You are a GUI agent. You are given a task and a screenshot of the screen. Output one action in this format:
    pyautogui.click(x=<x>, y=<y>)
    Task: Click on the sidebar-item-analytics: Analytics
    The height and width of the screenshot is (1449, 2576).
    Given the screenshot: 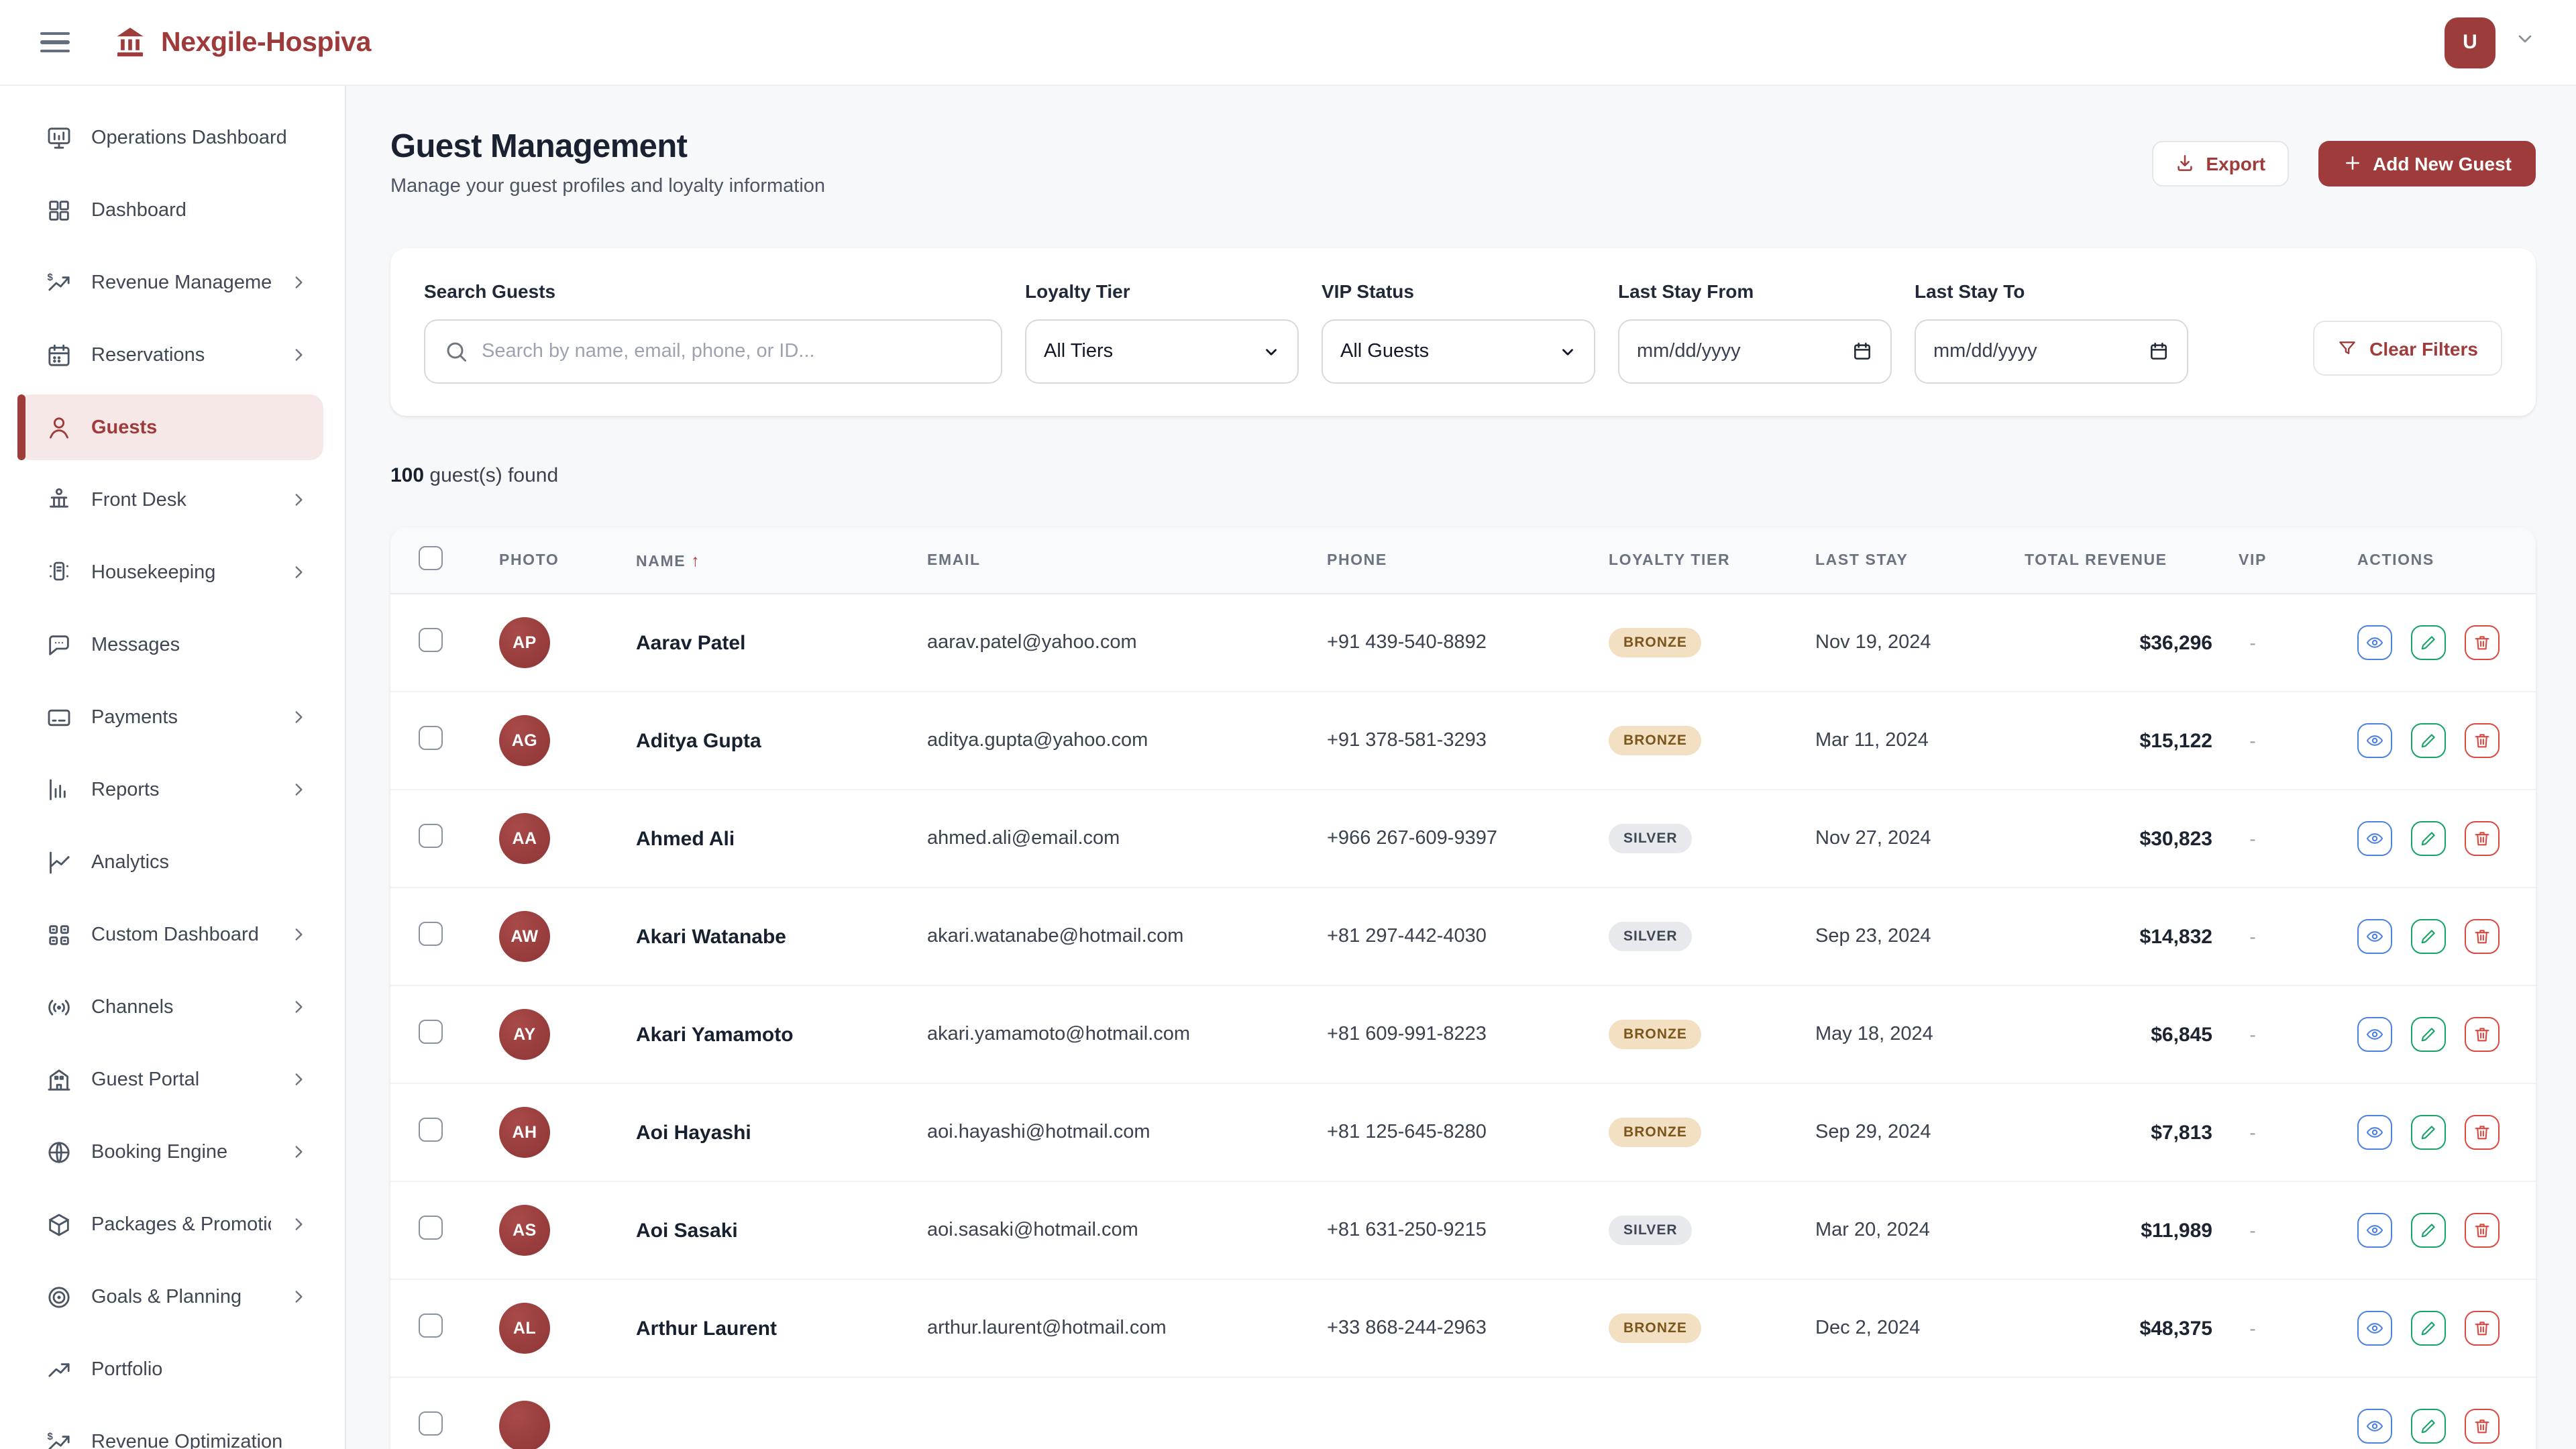 What is the action you would take?
    pyautogui.click(x=170, y=862)
    